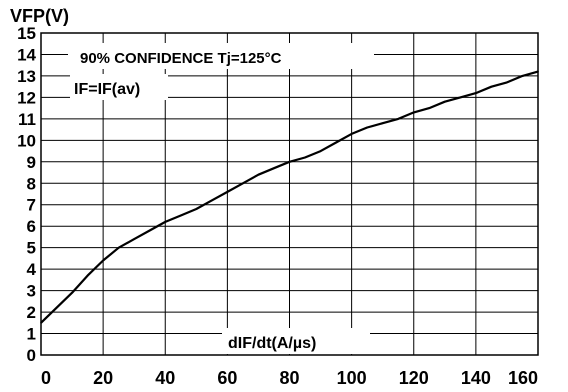  Describe the element at coordinates (32, 269) in the screenshot. I see `y-tick-label-4: 4` at that location.